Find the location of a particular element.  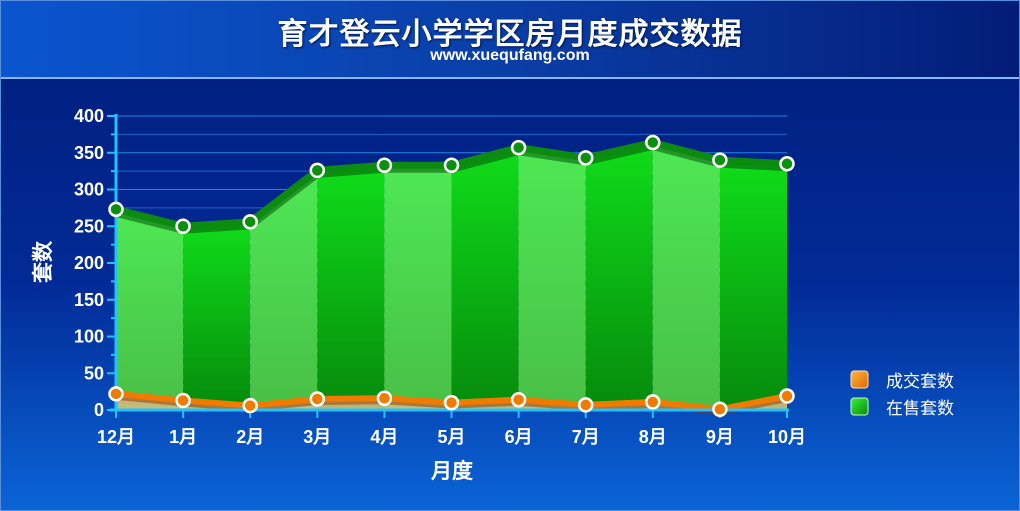

x-tick-label: 2月 is located at coordinates (250, 437).